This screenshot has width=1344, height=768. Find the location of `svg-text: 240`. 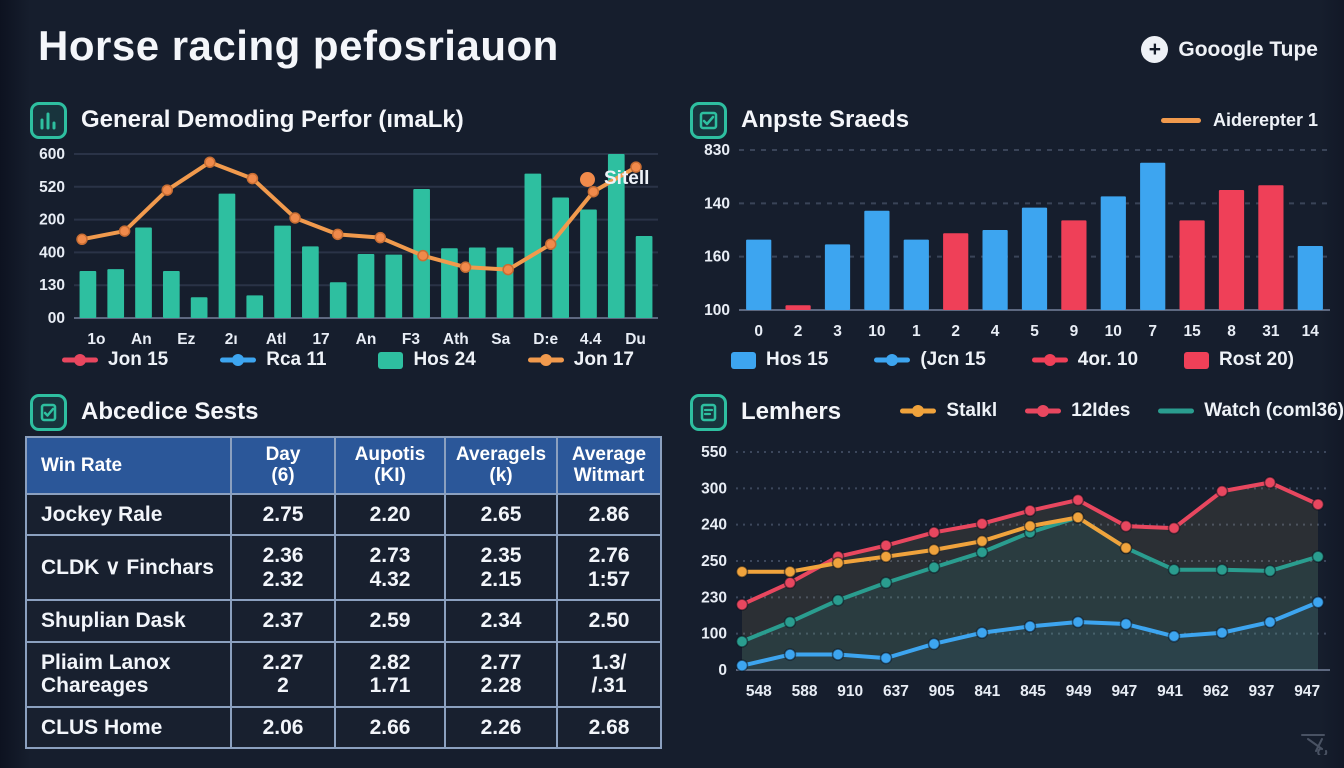

svg-text: 240 is located at coordinates (714, 525).